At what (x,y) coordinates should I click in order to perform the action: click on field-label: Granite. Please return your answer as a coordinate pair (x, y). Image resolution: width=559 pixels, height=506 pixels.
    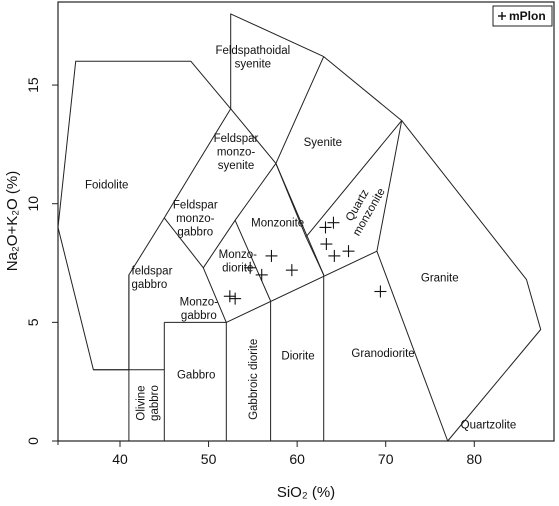
    Looking at the image, I should click on (440, 278).